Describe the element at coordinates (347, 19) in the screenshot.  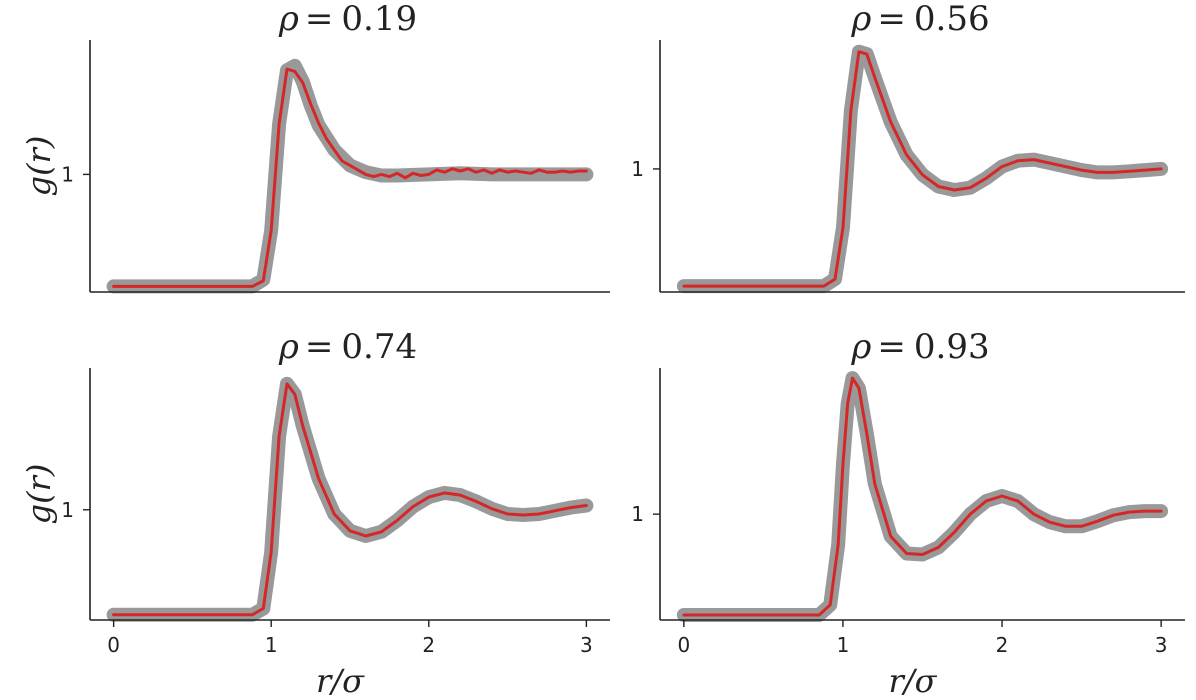
I see `subplot-title: ρ = 0.19` at that location.